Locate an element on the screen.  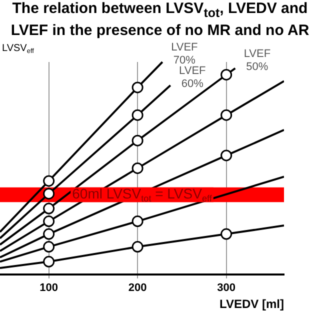
chart-title: The relation between LVSV$_{tot}$, LVEDV and LVEF in the presence of no MR and no AR is located at coordinates (160, 20).